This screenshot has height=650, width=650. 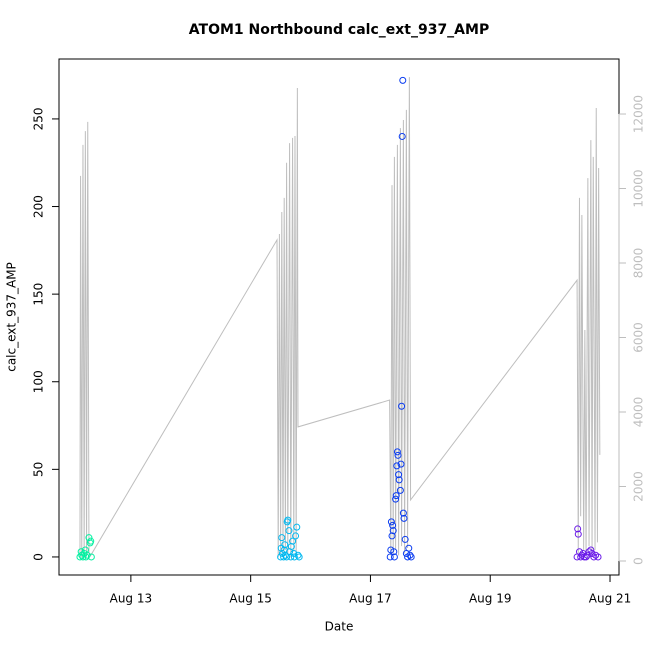 What do you see at coordinates (39, 381) in the screenshot?
I see `y-tick-label: 100` at bounding box center [39, 381].